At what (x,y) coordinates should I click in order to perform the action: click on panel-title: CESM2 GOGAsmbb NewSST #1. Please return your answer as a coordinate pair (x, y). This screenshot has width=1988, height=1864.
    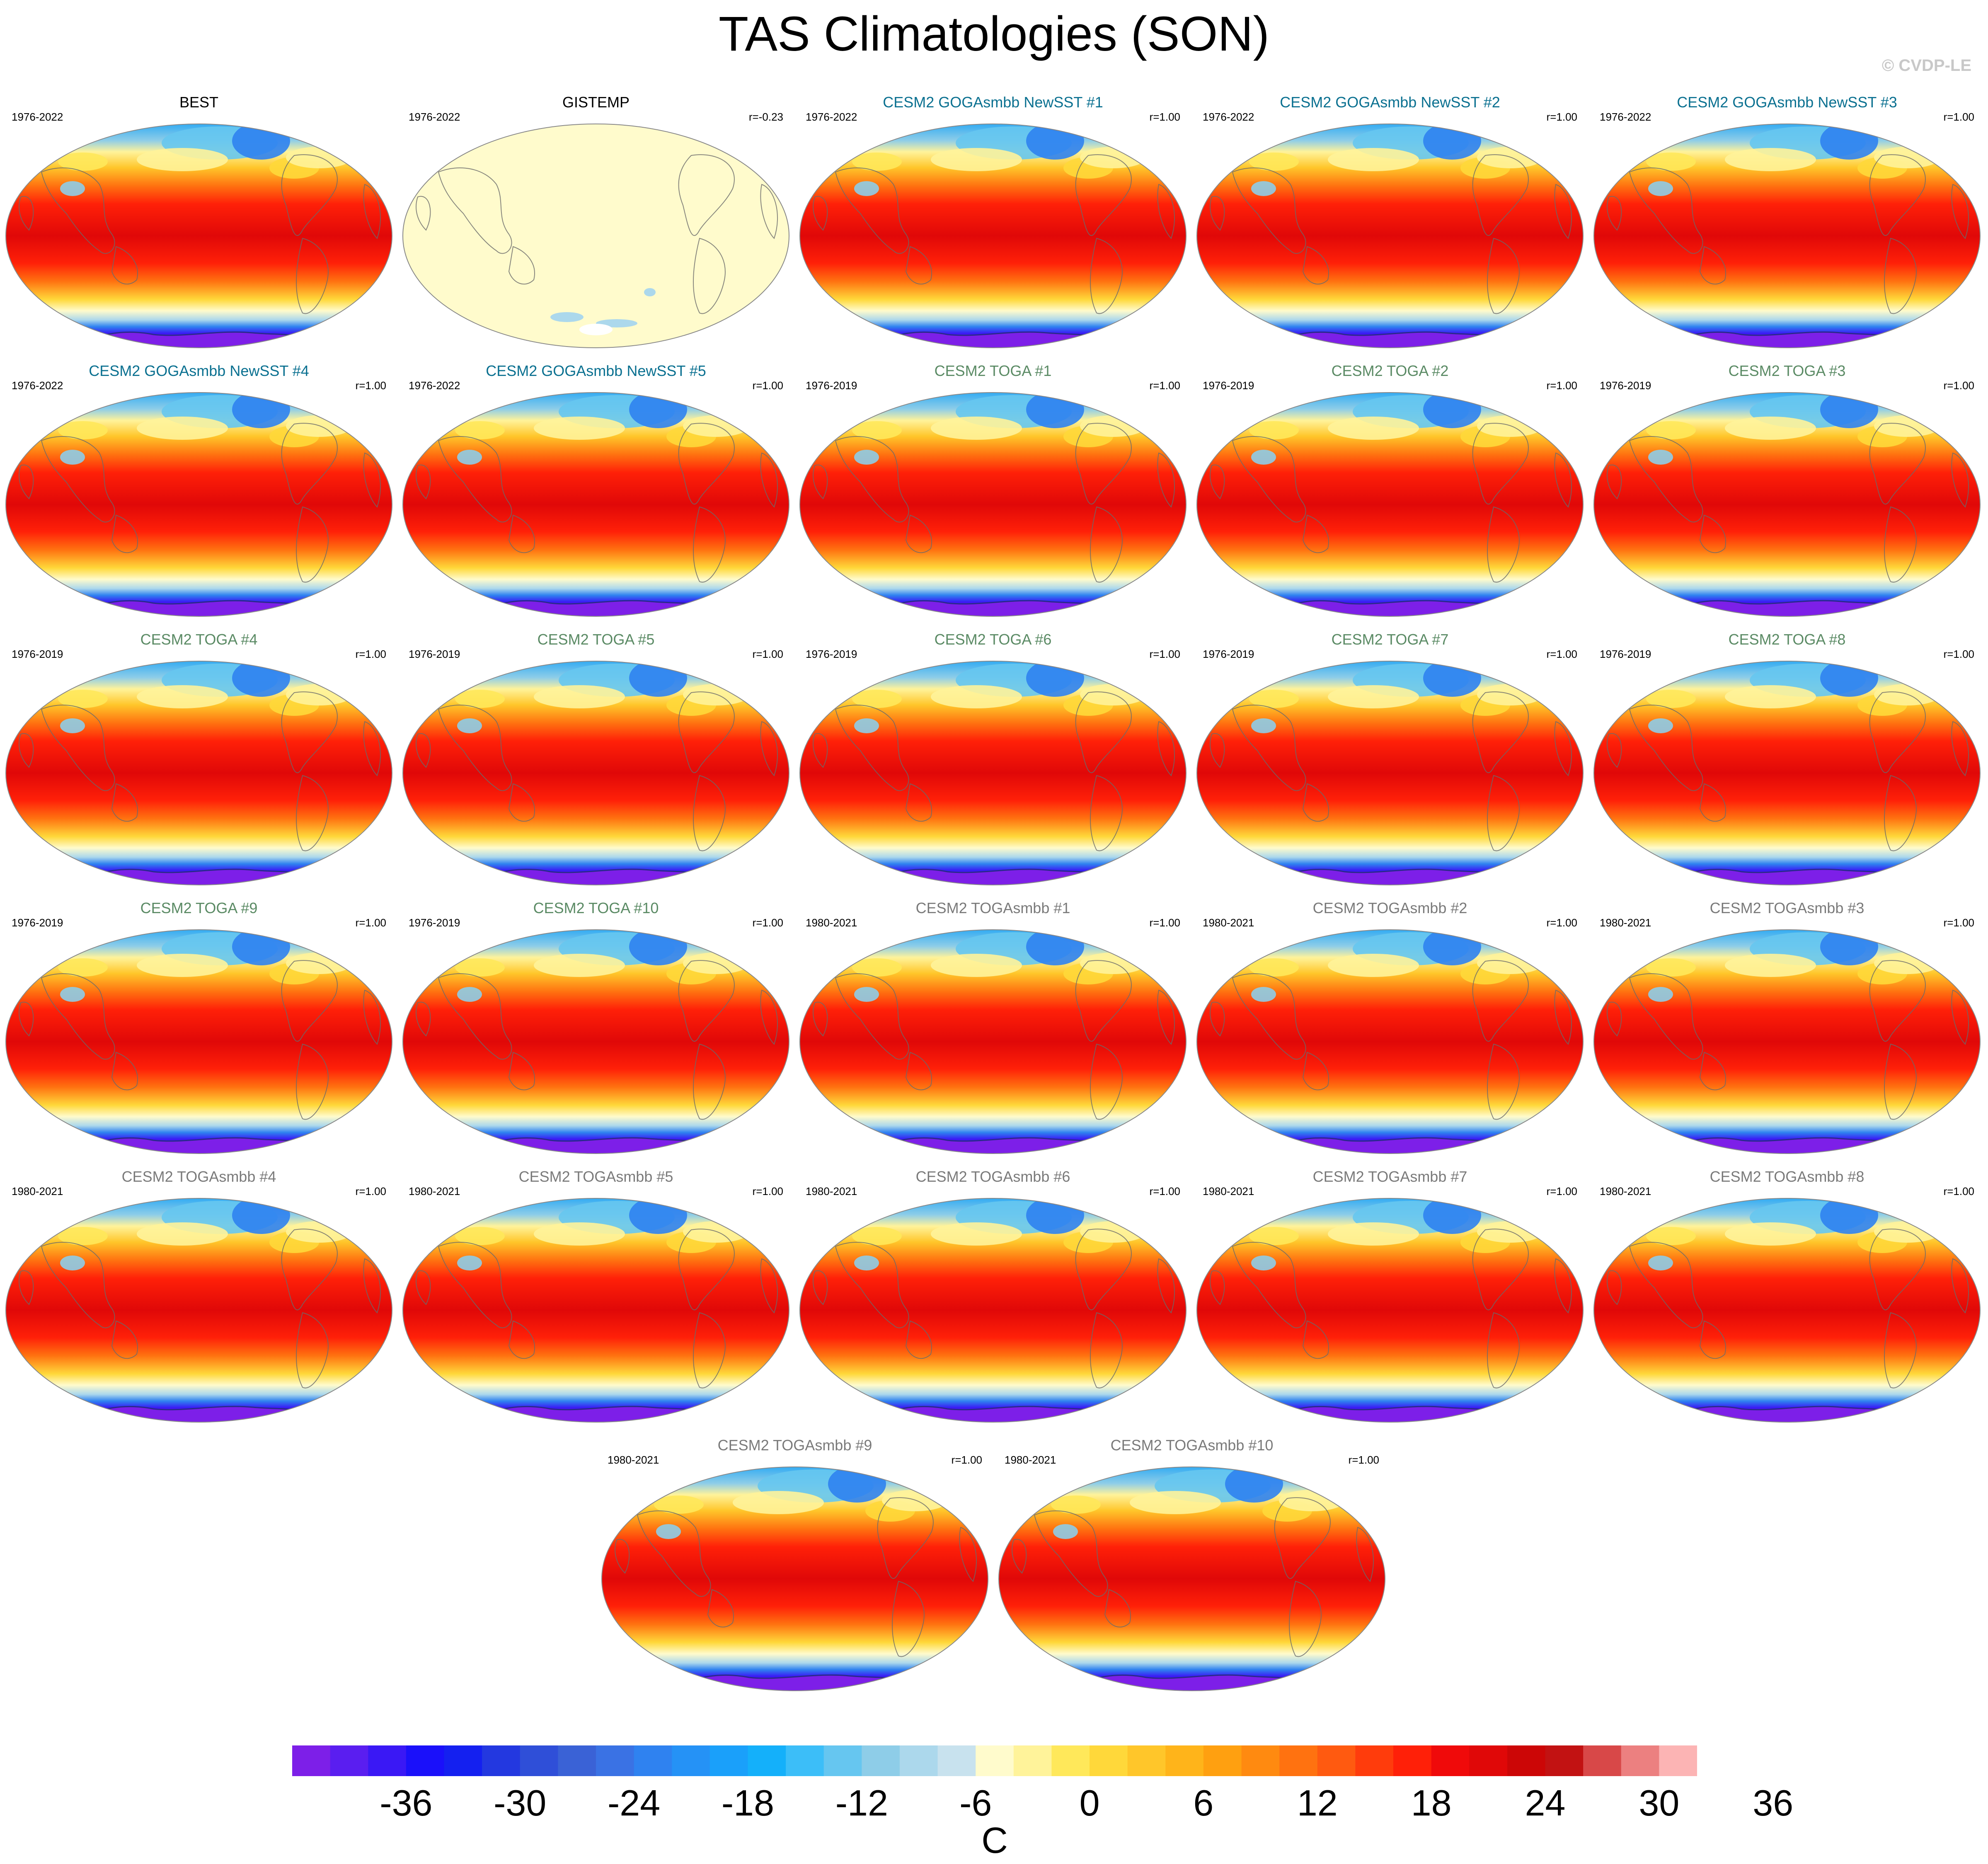
    Looking at the image, I should click on (993, 102).